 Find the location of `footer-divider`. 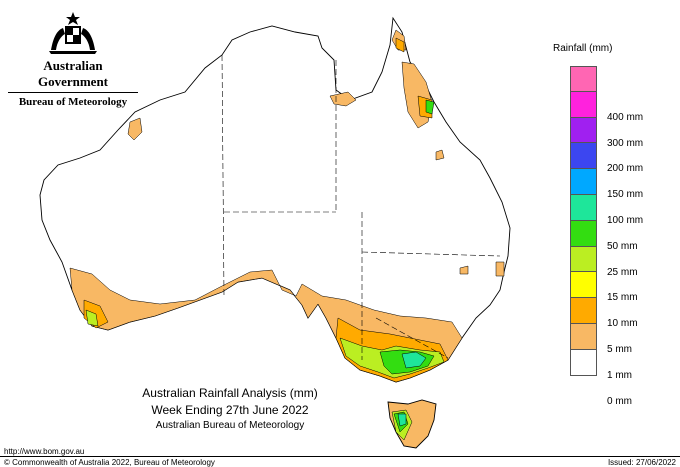

footer-divider is located at coordinates (340, 456).